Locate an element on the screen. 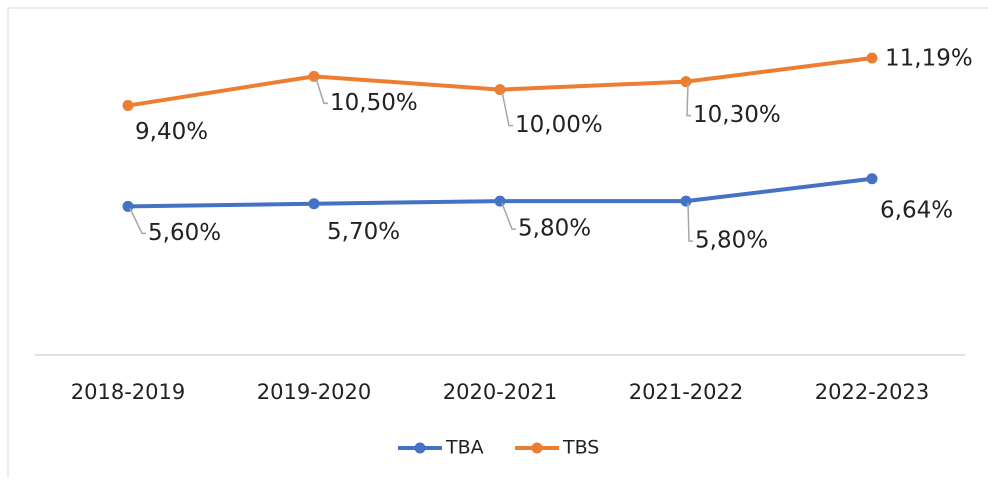  data-label: 10,00% is located at coordinates (559, 125).